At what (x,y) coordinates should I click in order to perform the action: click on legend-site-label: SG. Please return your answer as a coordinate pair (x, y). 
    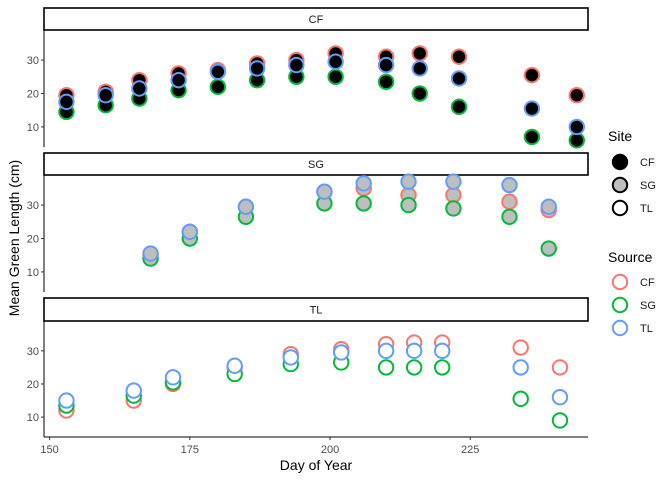
    Looking at the image, I should click on (648, 186).